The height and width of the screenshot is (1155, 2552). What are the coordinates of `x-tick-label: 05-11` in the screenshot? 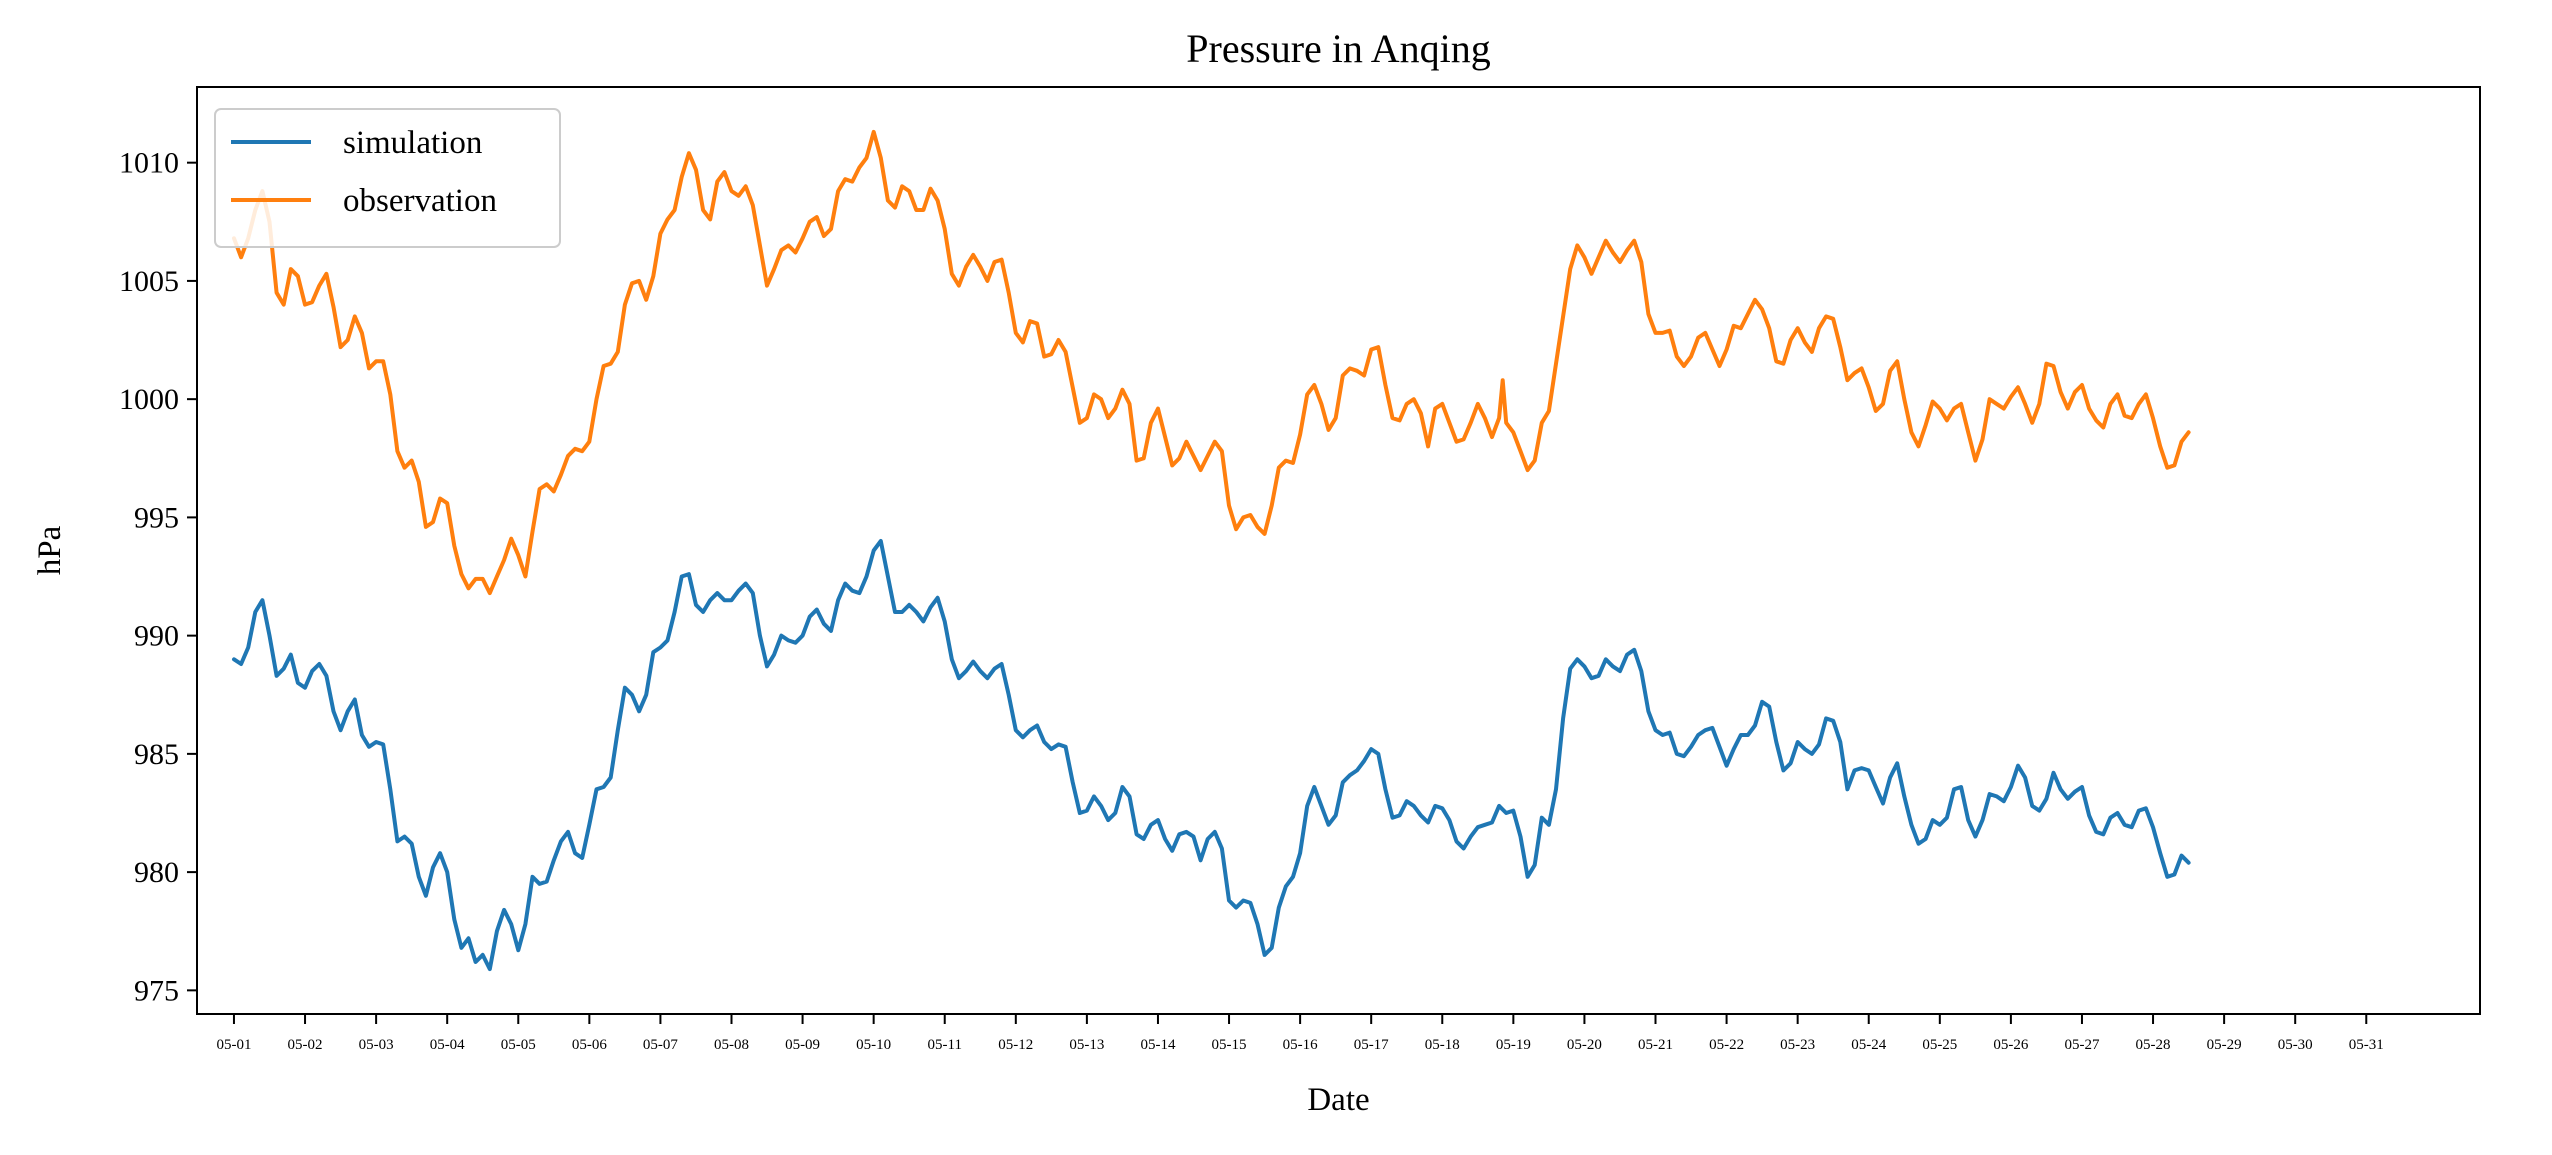 It's located at (945, 1045).